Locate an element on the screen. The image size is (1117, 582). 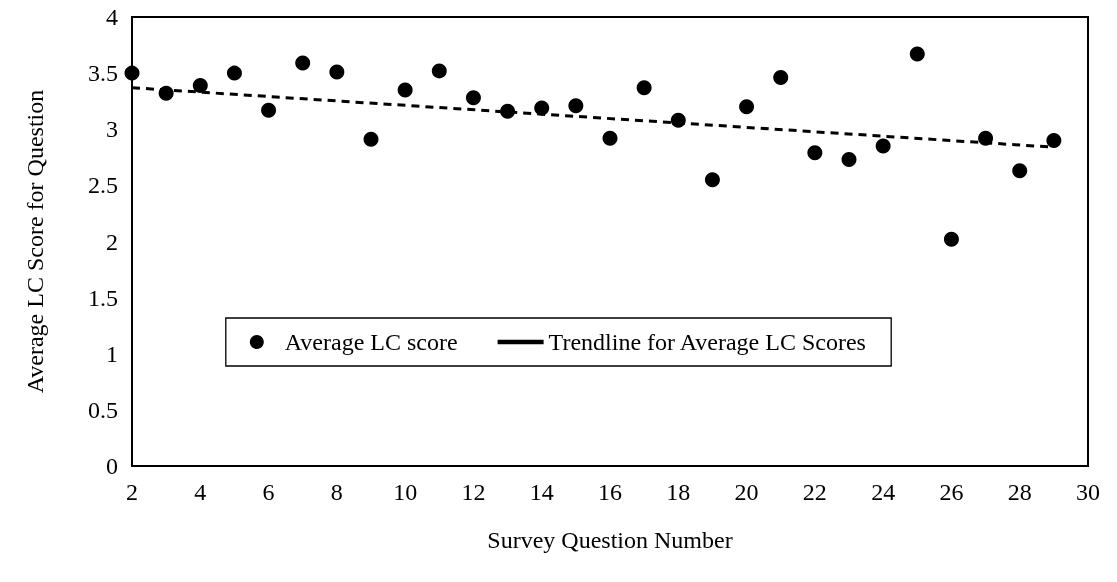
x-tick-label: 22 is located at coordinates (814, 492).